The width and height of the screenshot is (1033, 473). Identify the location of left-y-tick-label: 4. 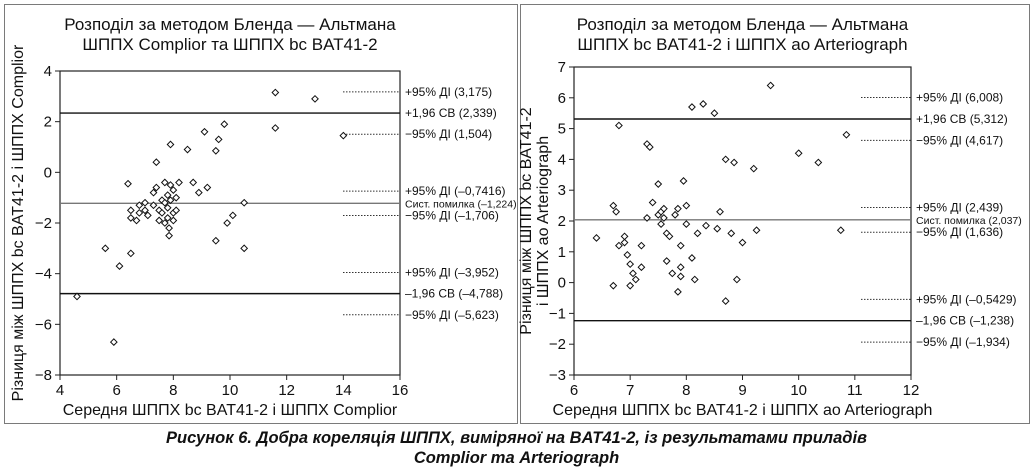
(48, 71).